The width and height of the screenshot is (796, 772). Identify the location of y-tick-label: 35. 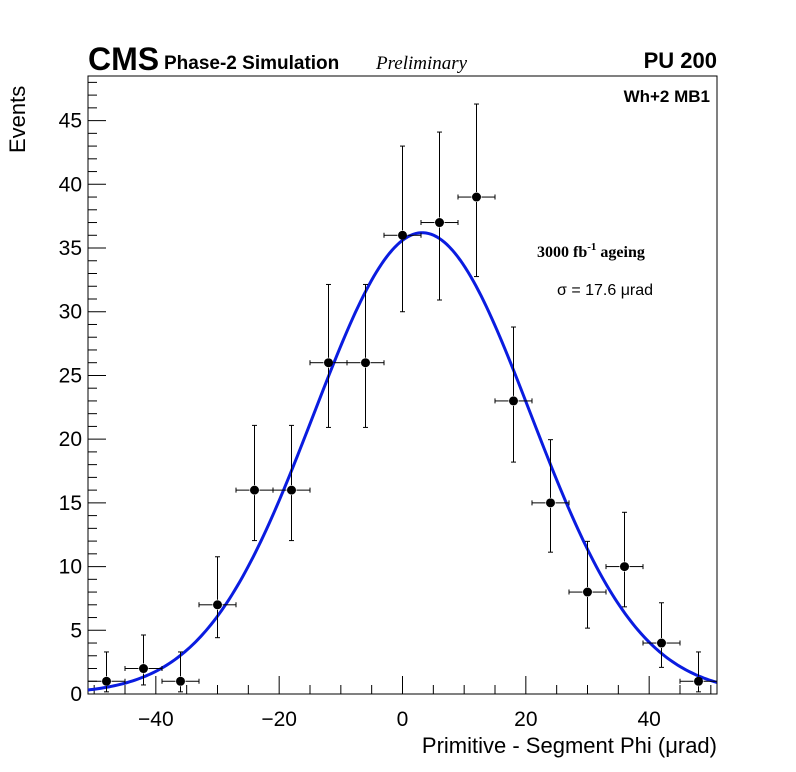
(70, 248).